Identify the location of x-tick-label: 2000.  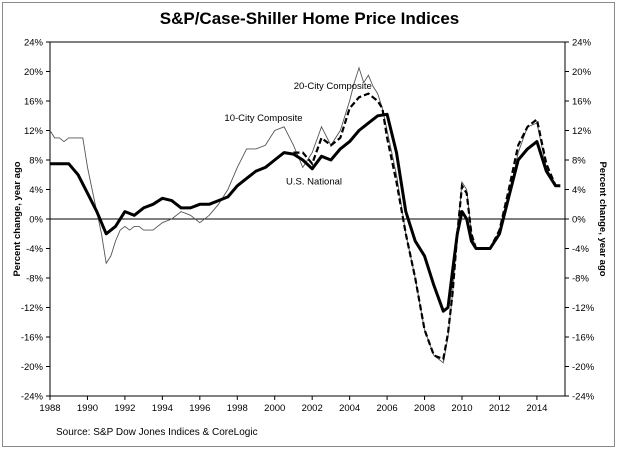
(274, 408).